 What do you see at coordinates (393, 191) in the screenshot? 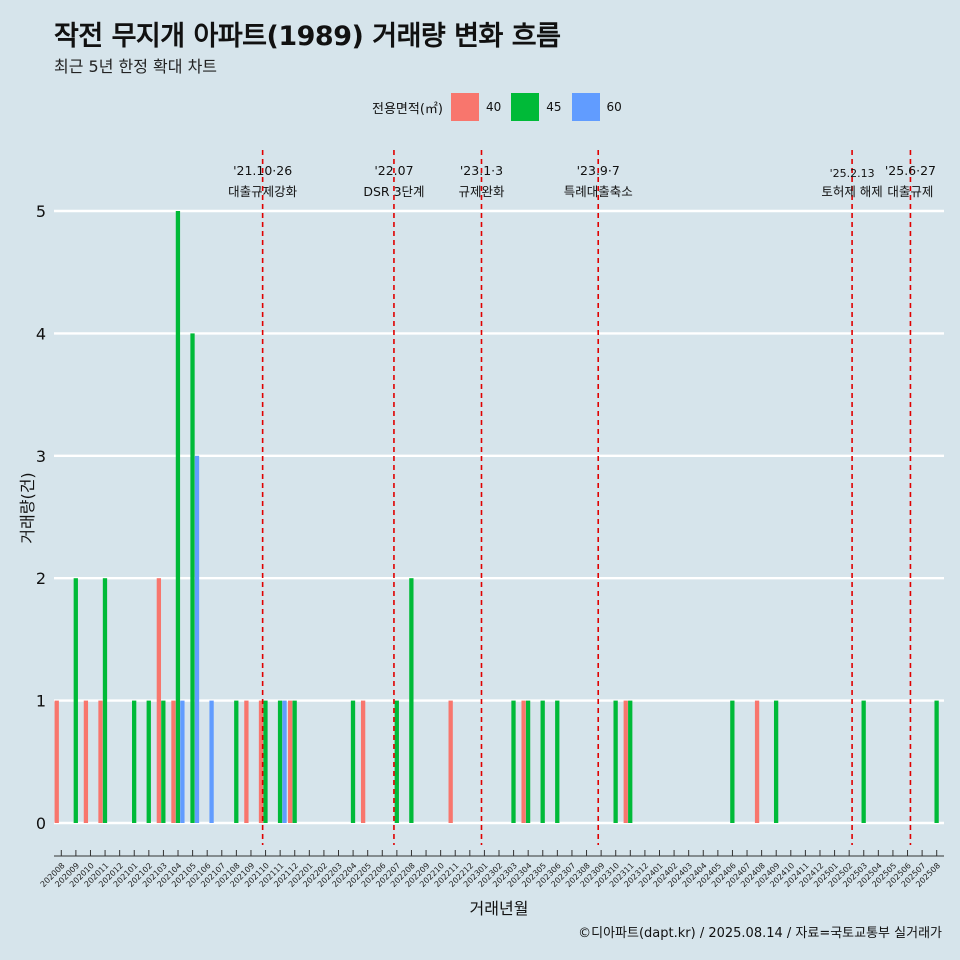
I see `event-label: DSR 3단계` at bounding box center [393, 191].